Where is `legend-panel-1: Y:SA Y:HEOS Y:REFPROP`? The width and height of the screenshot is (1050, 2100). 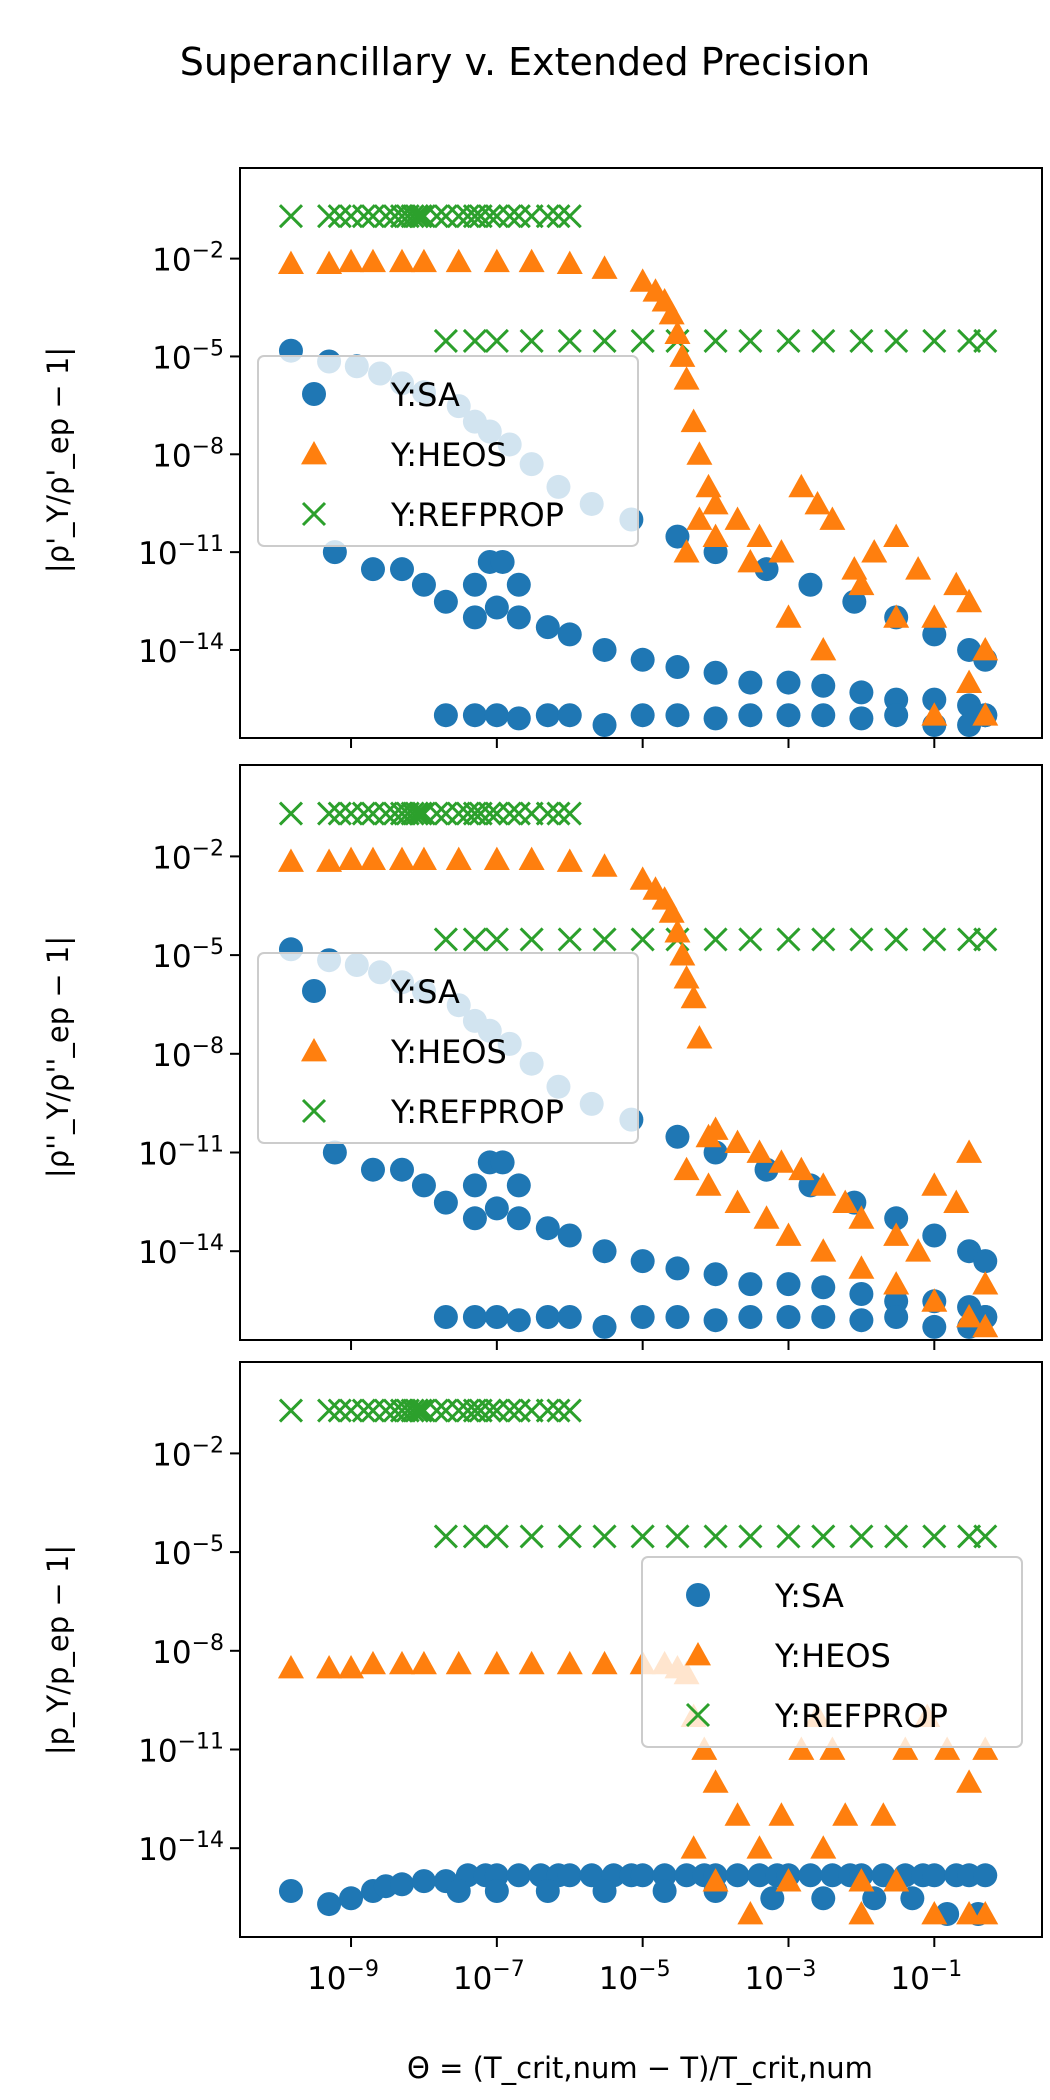 legend-panel-1: Y:SA Y:HEOS Y:REFPROP is located at coordinates (448, 451).